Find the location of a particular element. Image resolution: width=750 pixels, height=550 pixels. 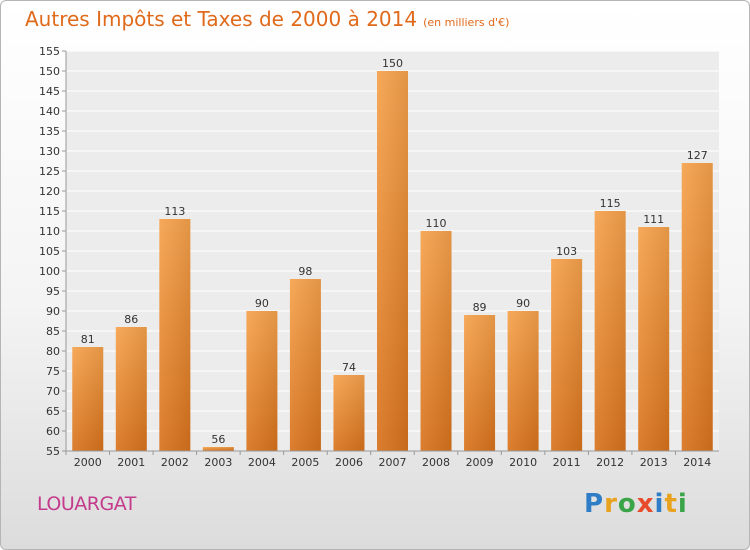

y-tick-label: 120 is located at coordinates (49, 191).